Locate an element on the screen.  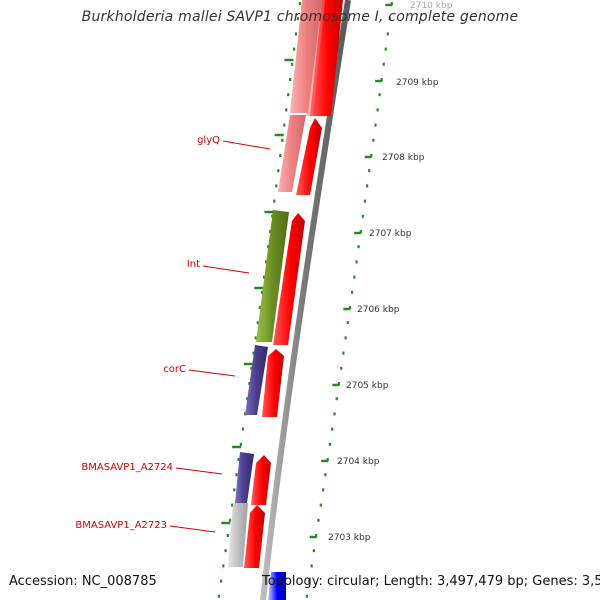
tick-label-2706: 2706 kbp is located at coordinates (378, 310).